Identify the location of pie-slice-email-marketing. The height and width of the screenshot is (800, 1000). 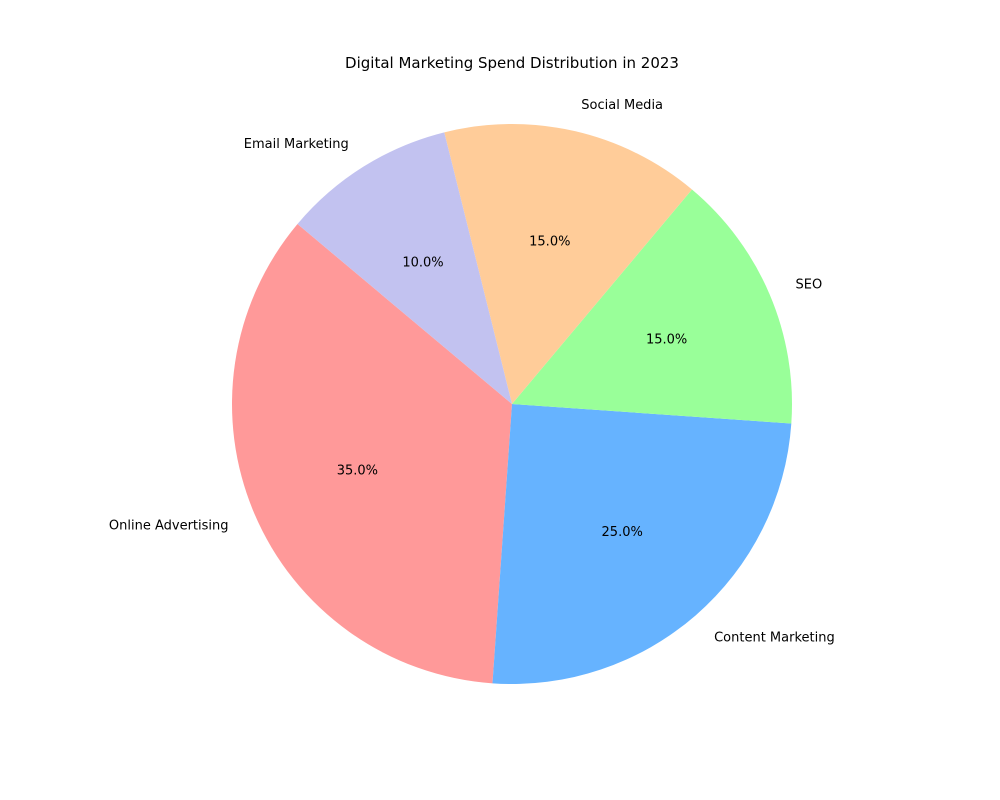
(404, 268).